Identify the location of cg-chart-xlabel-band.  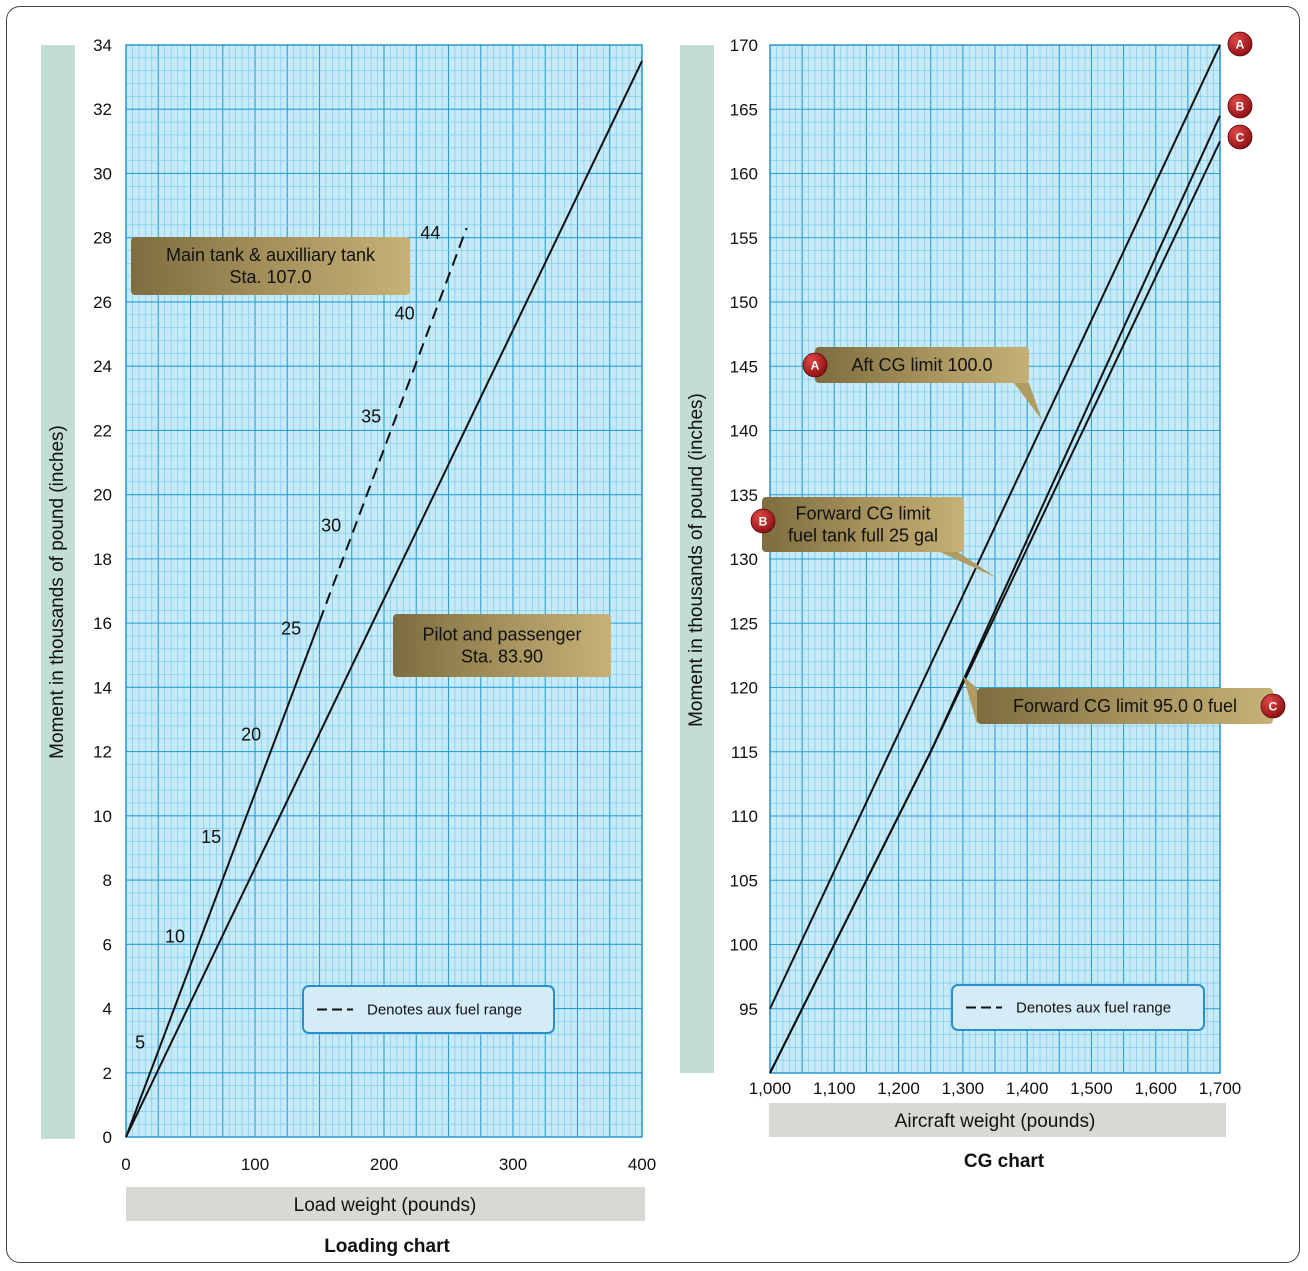
(997, 1120).